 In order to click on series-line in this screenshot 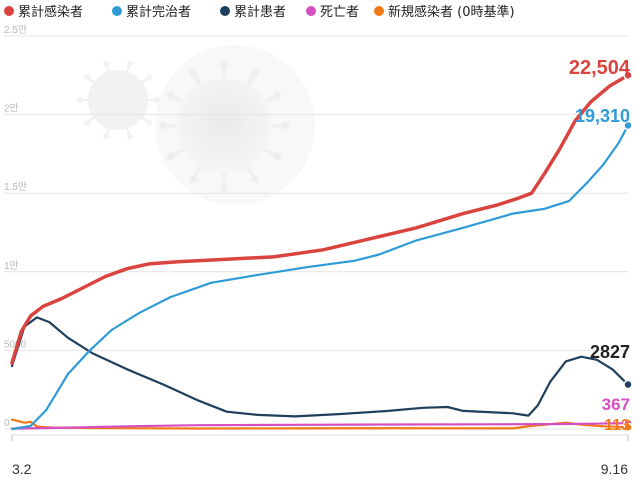, I will do `click(320, 426)`.